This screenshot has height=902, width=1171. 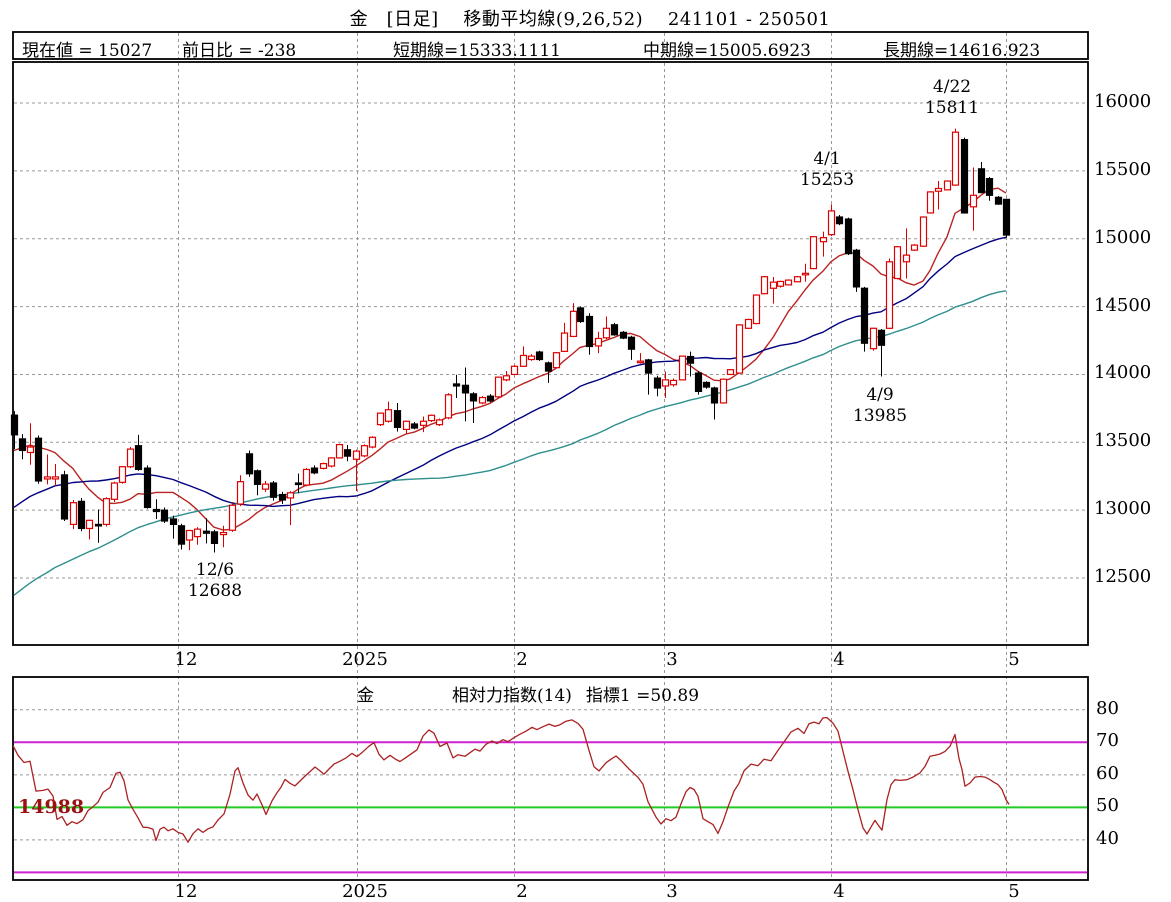 I want to click on annotation-line: 4/1, so click(x=827, y=159).